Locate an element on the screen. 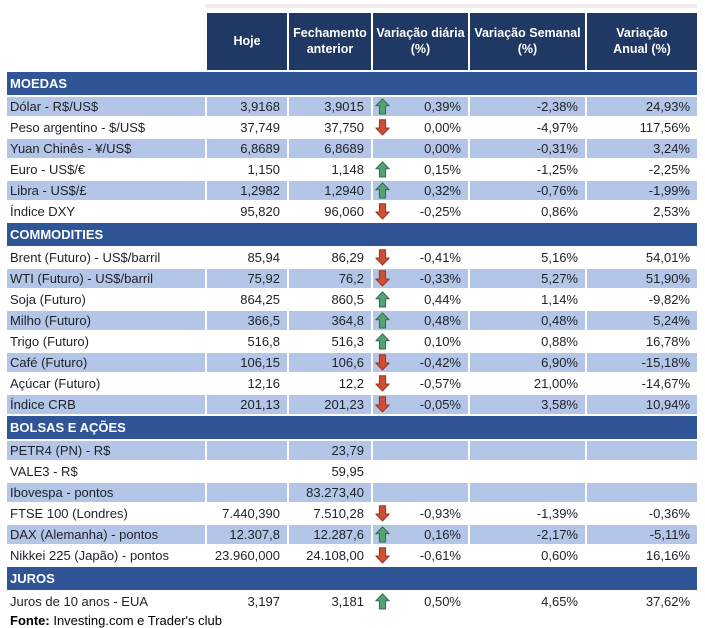 The image size is (705, 628). variacao-anual-value: -5,11% is located at coordinates (641, 534).